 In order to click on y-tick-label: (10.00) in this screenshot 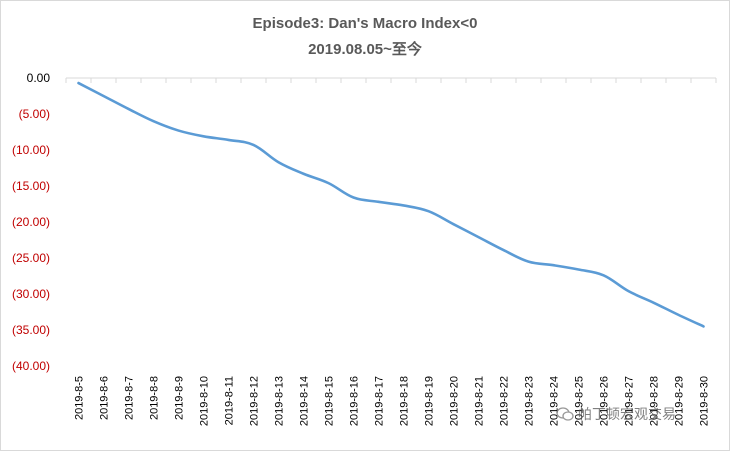, I will do `click(31, 150)`.